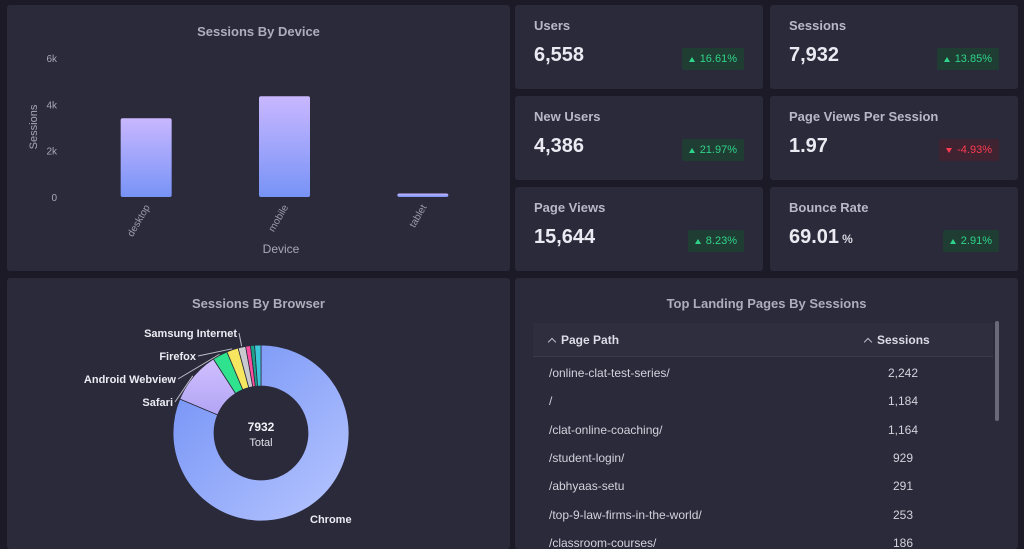  I want to click on x-tick-label: tablet, so click(419, 216).